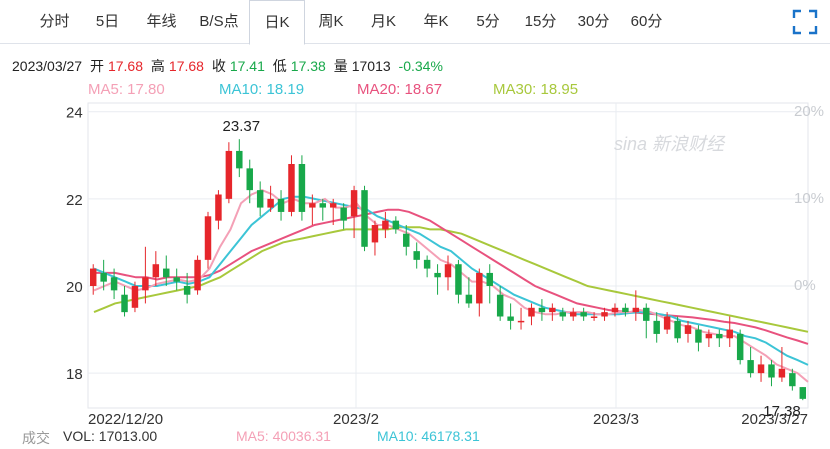 The width and height of the screenshot is (830, 449). Describe the element at coordinates (540, 21) in the screenshot. I see `tab-9: 15分` at that location.